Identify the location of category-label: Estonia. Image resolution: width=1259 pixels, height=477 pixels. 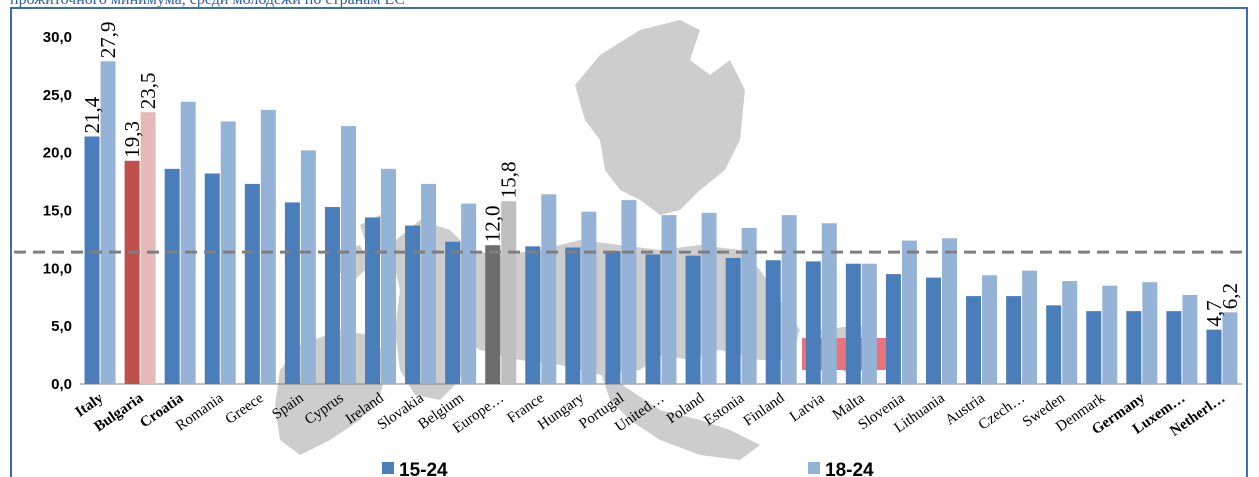
(724, 409).